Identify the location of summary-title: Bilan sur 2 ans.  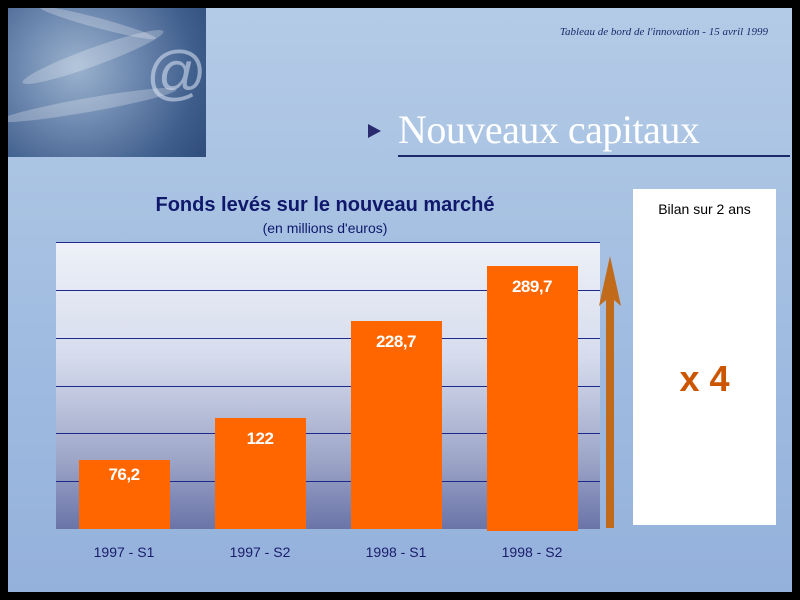
(704, 209).